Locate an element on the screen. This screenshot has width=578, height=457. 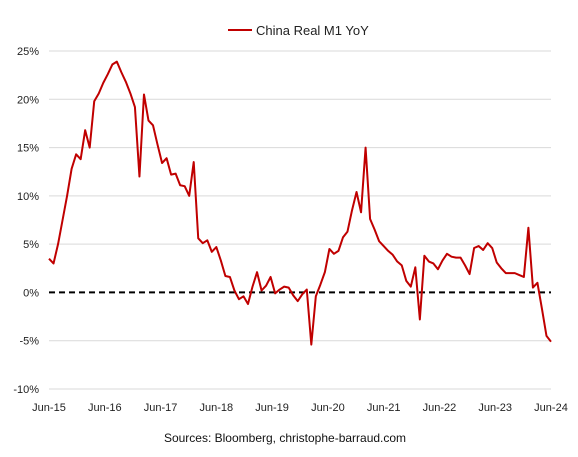
legend: China Real M1 YoY is located at coordinates (298, 30).